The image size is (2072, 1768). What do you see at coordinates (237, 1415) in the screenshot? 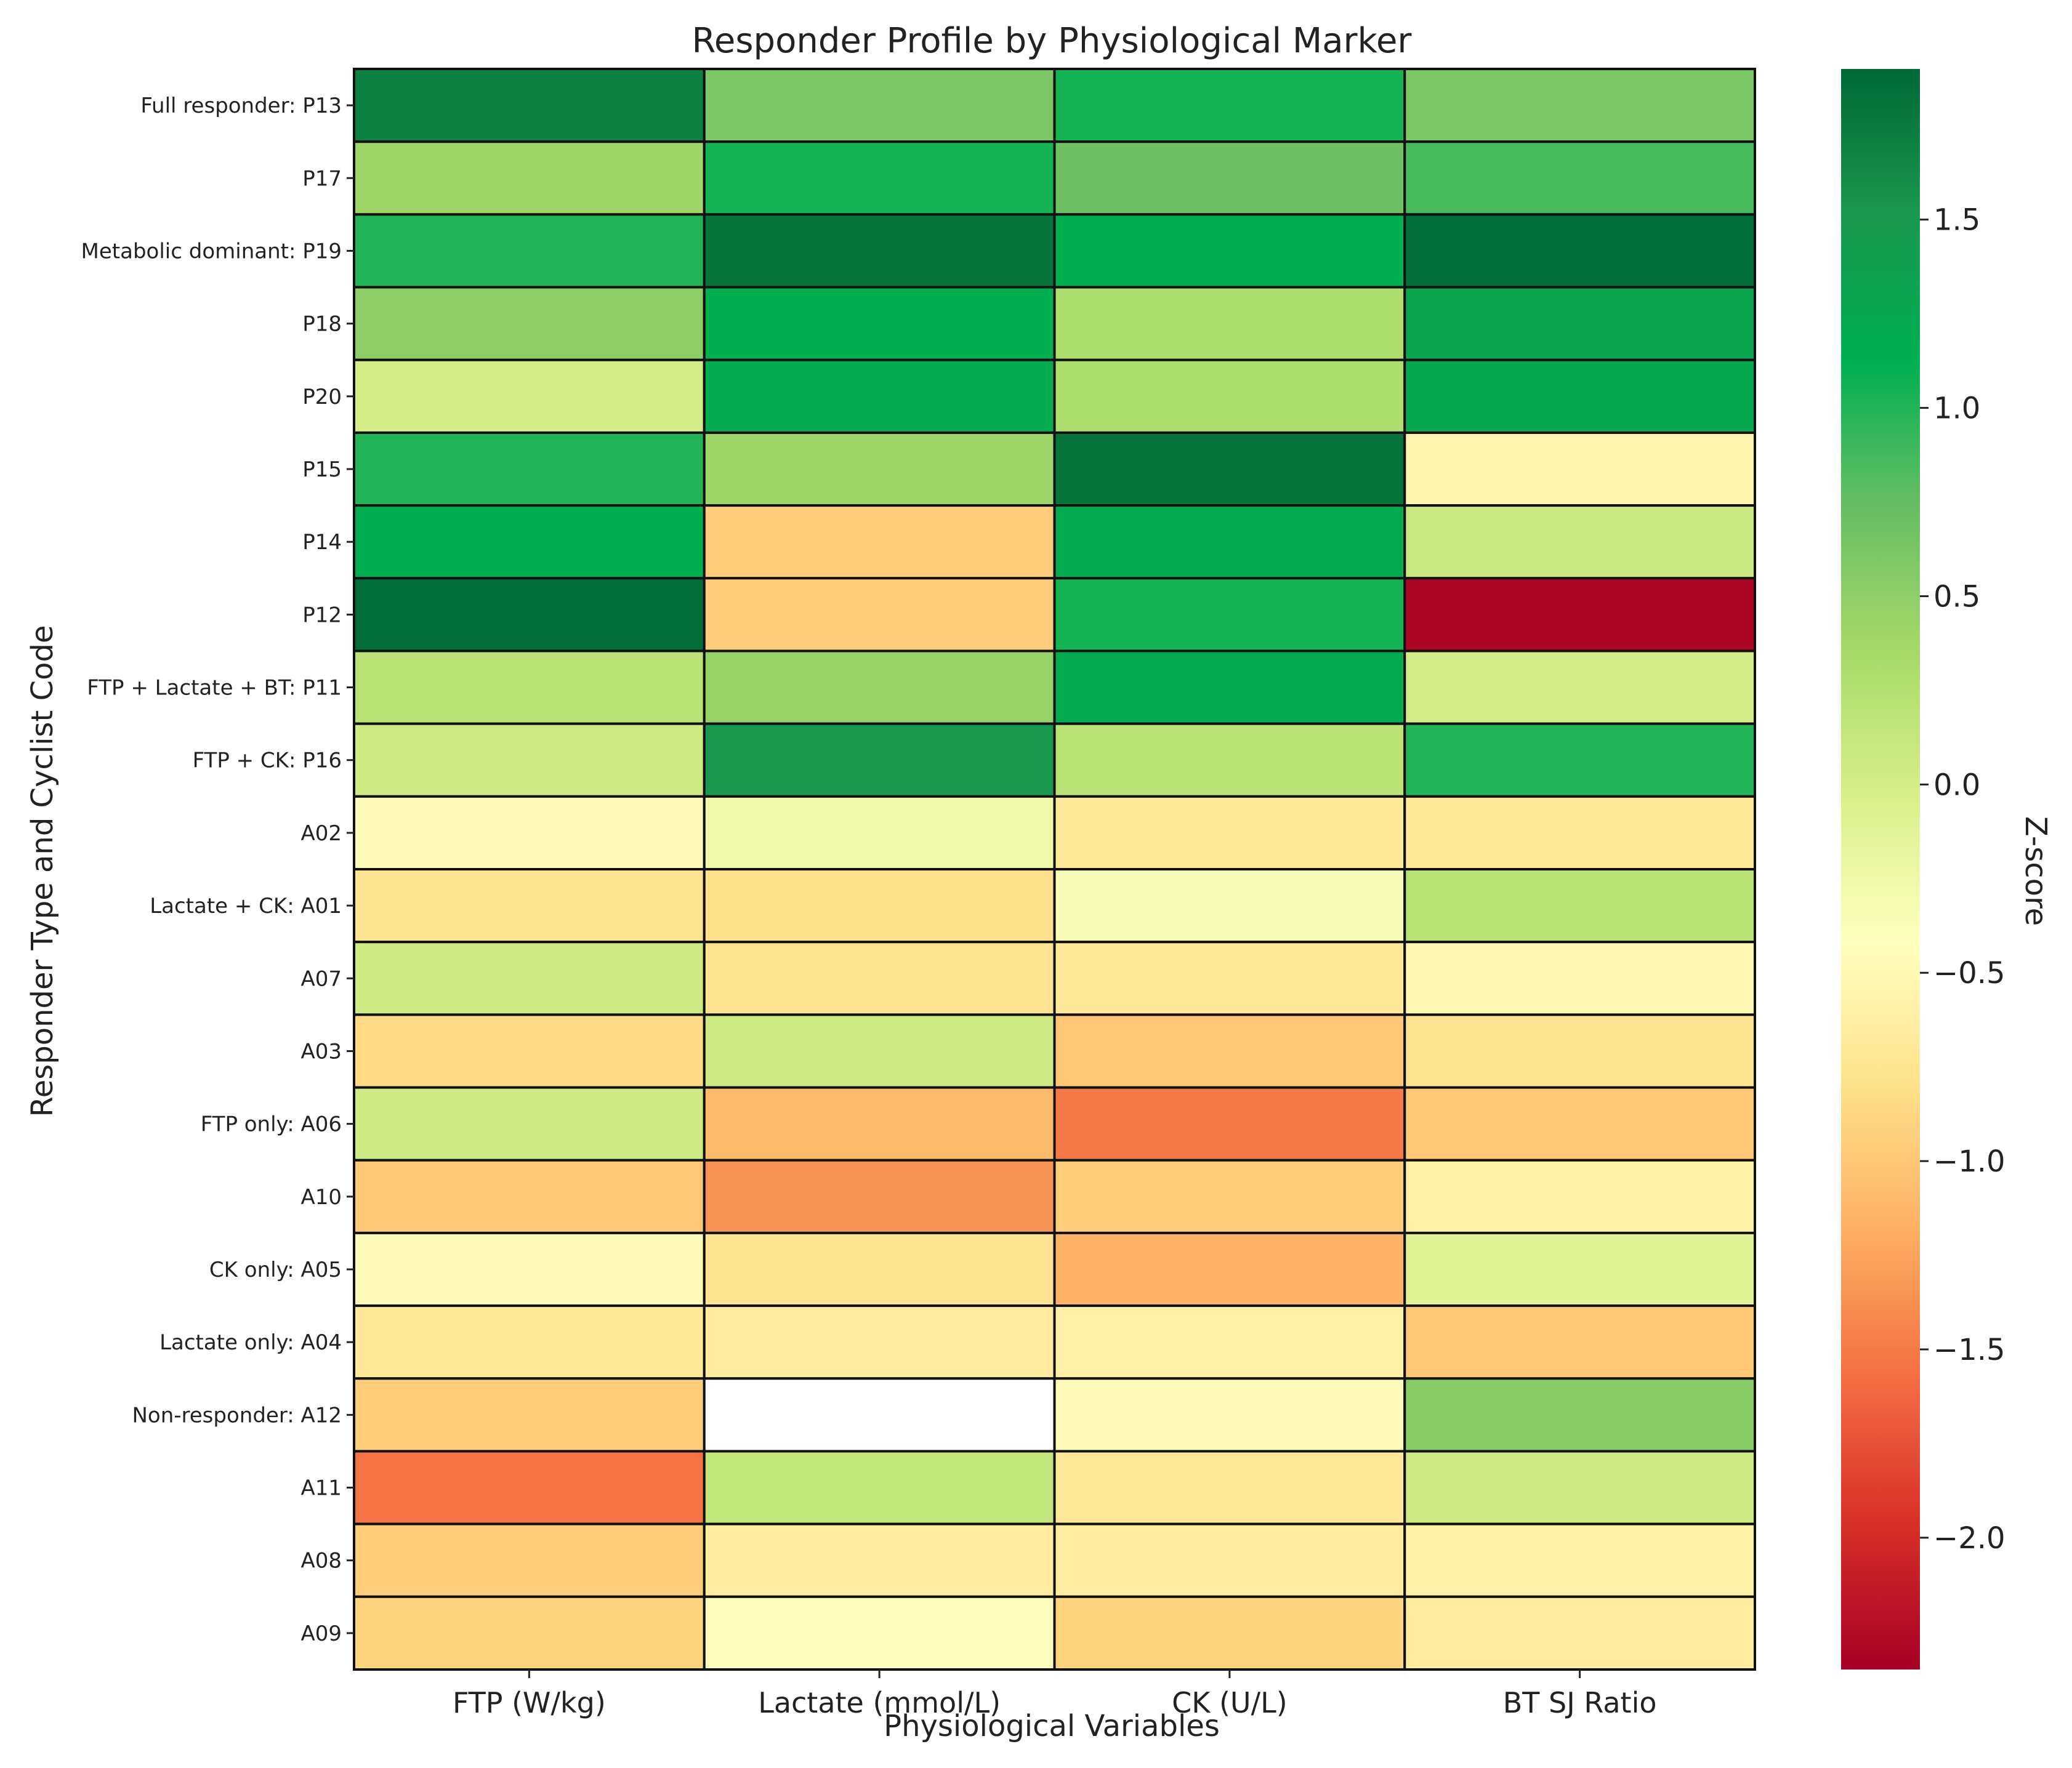
I see `y-tick-label: Non-responder: A12` at bounding box center [237, 1415].